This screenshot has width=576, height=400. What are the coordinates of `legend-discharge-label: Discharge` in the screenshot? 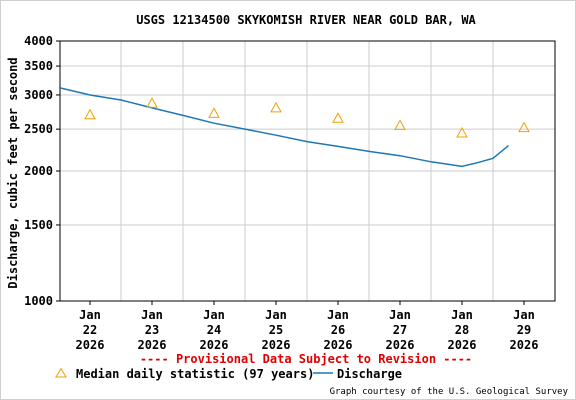 It's located at (369, 374).